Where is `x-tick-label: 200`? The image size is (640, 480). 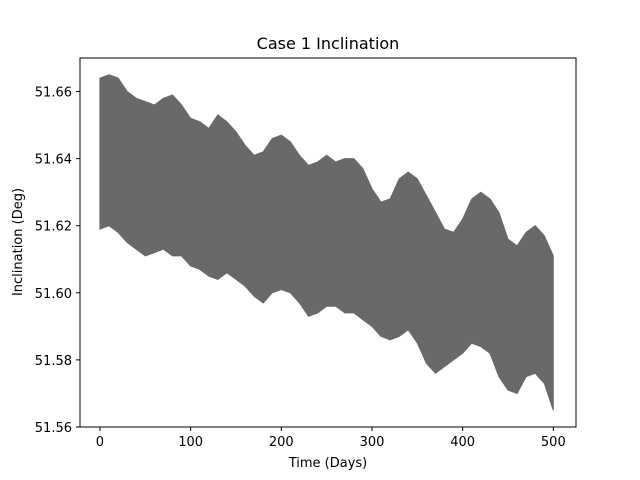 x-tick-label: 200 is located at coordinates (281, 442).